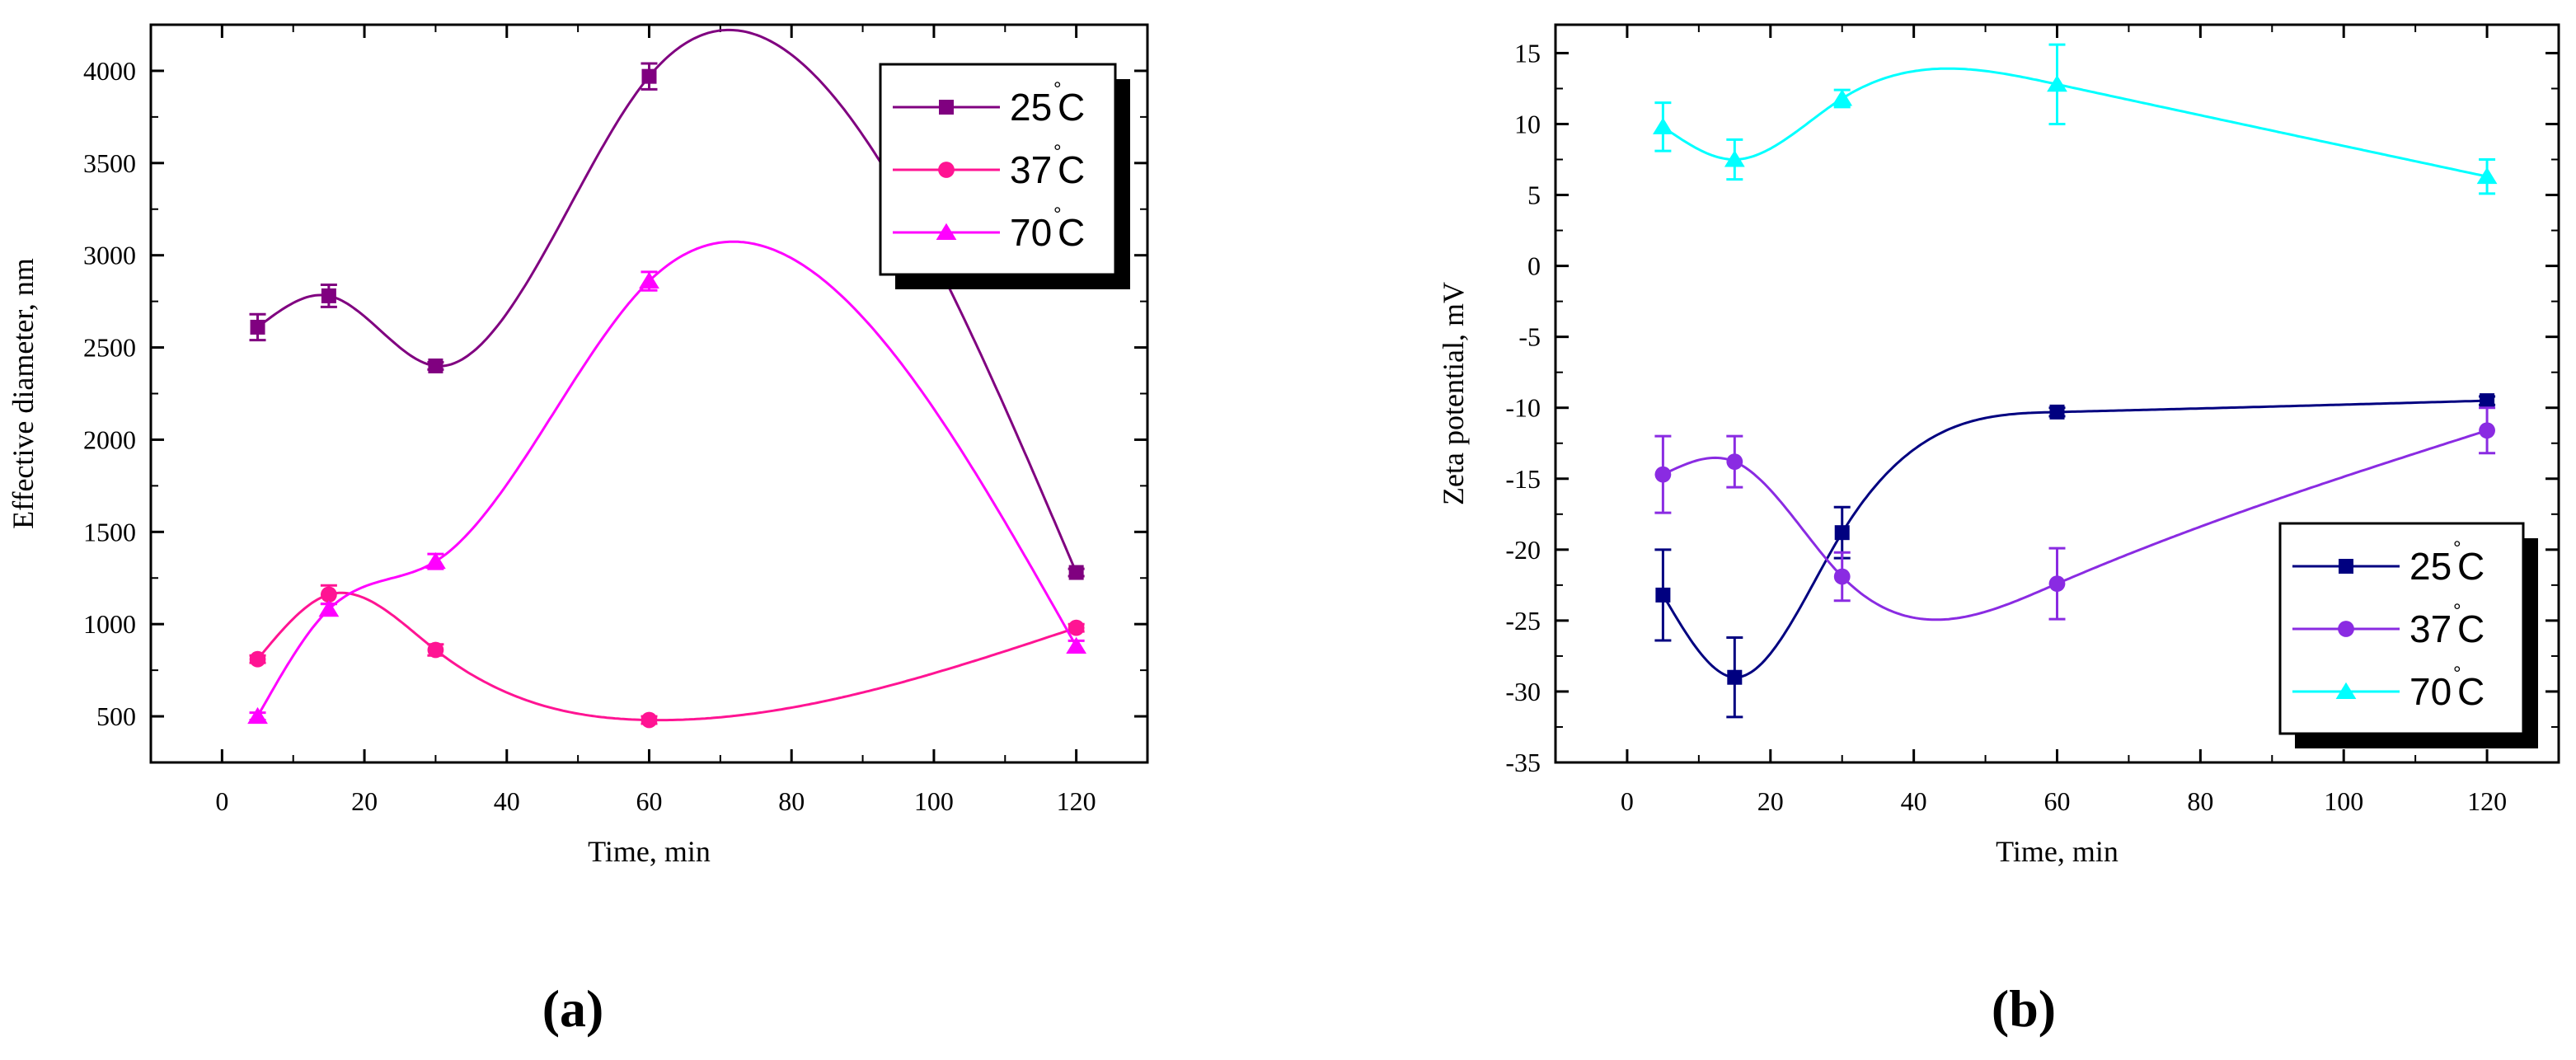 This screenshot has width=2576, height=1060. I want to click on legend-b: 25 °C37 °C70 °C, so click(2408, 635).